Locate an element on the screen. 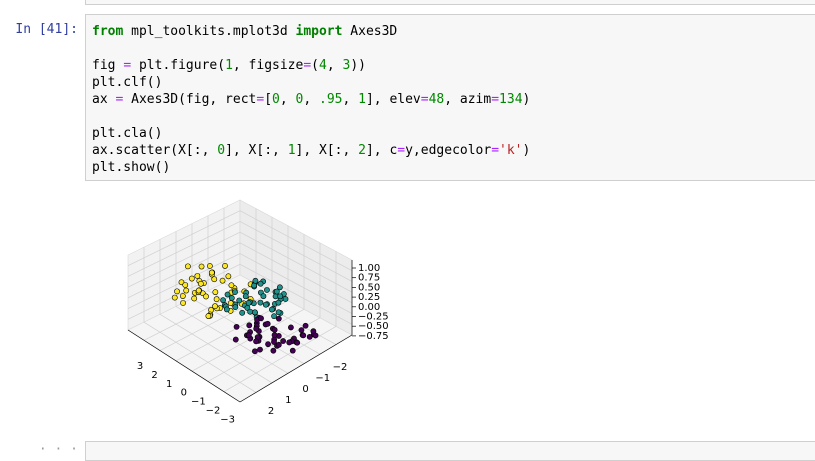  x-tick-label: −3 is located at coordinates (227, 419).